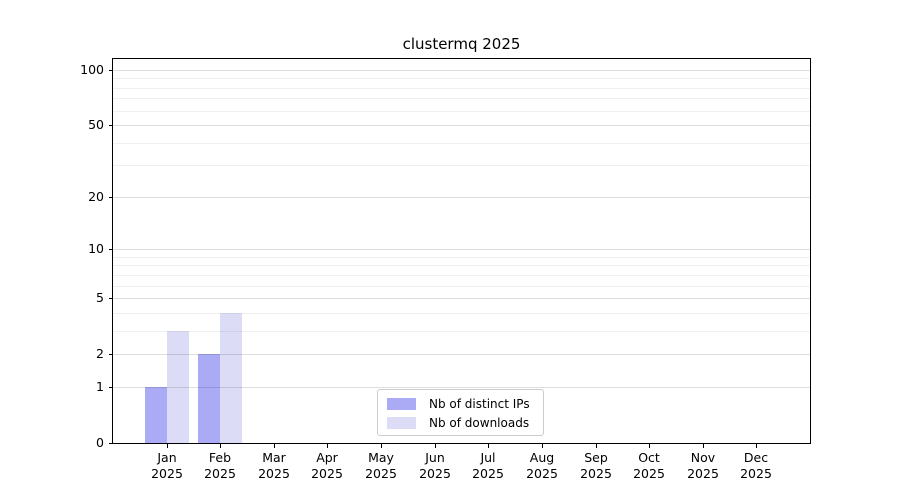 This screenshot has width=900, height=500. I want to click on legend-item-distinct-ips: Nb of distinct IPs, so click(460, 404).